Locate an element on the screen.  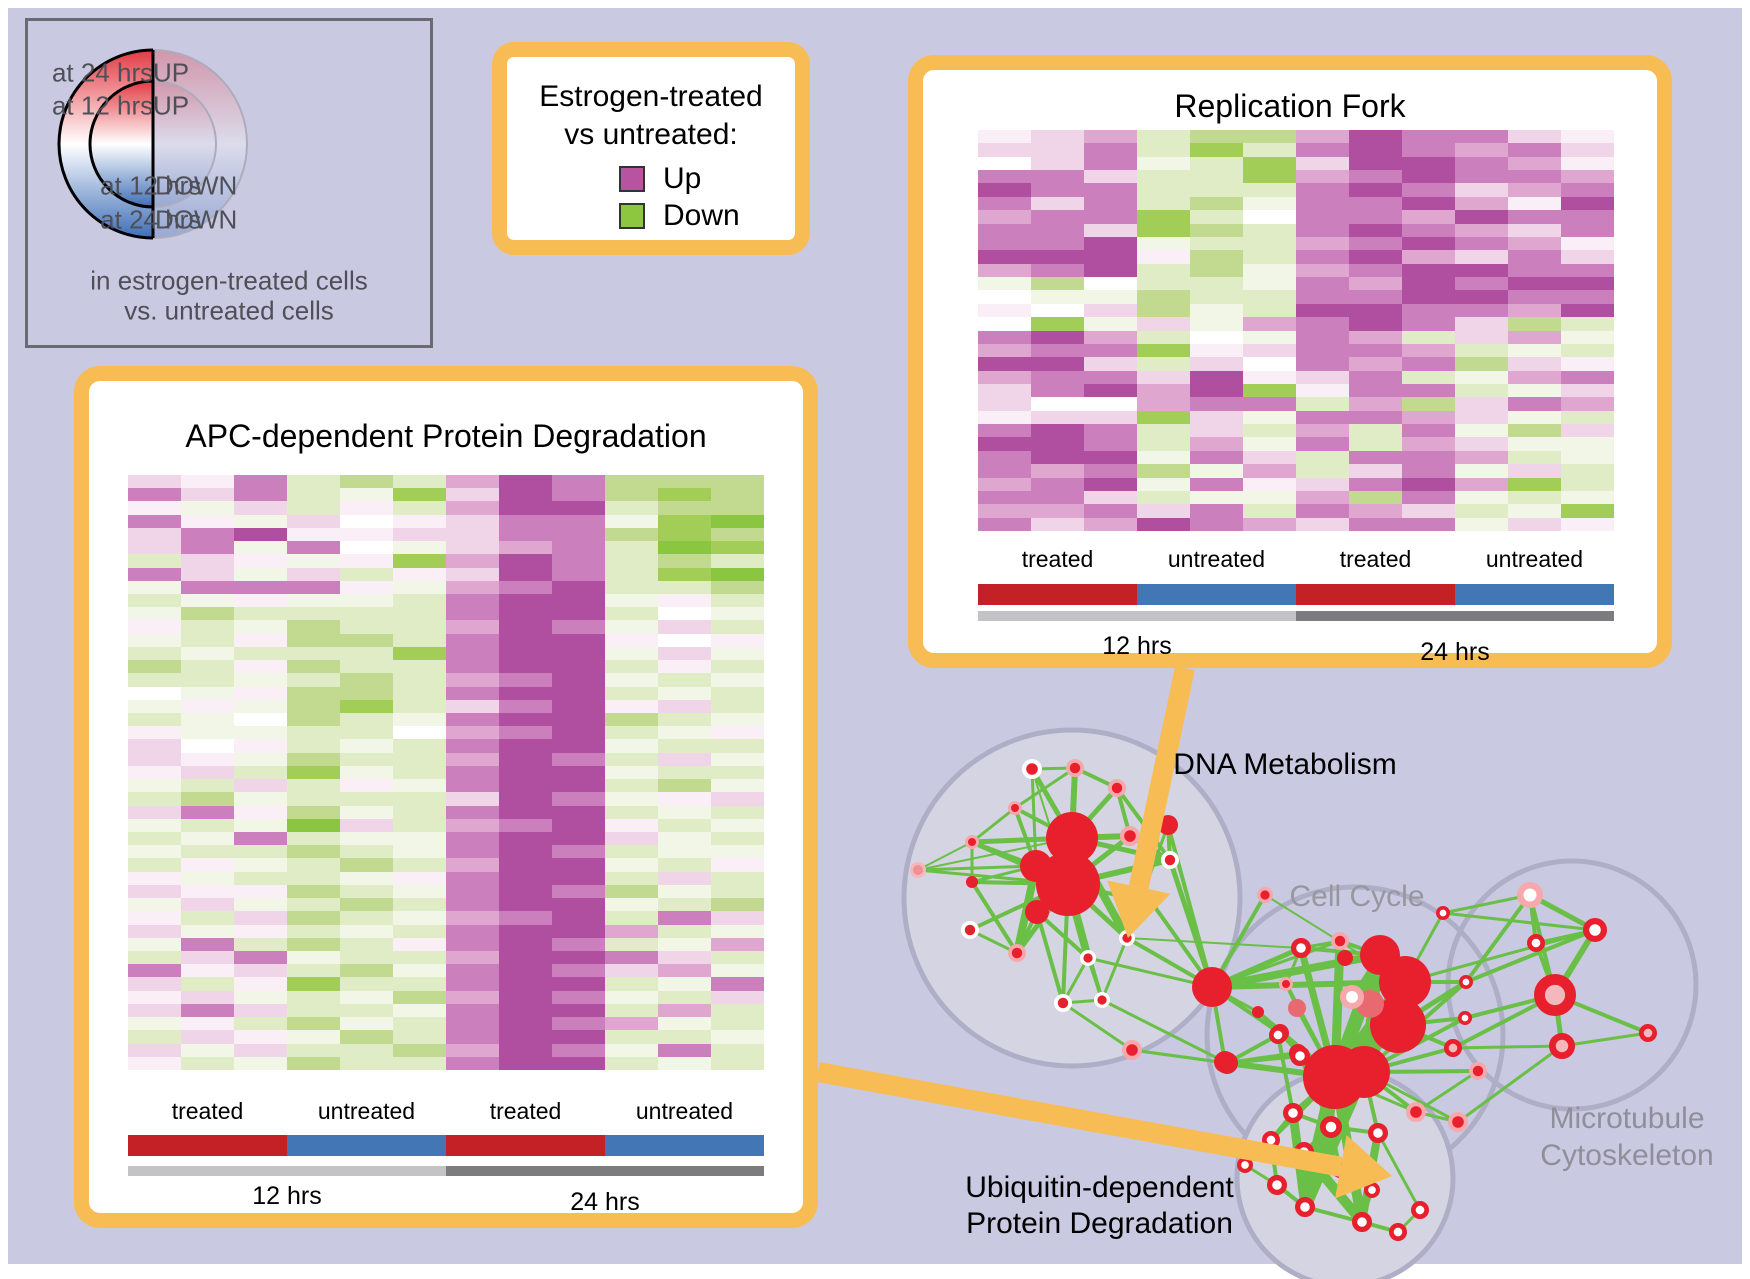
cell-cycle-label: Cell Cycle is located at coordinates (1357, 896).